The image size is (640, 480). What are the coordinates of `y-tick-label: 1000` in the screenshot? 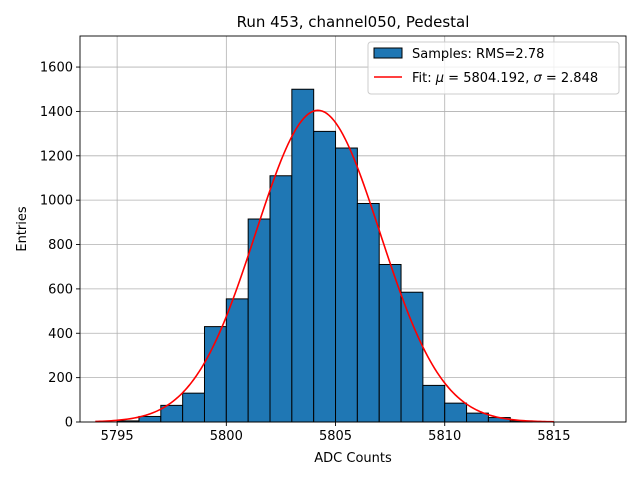 It's located at (56, 201).